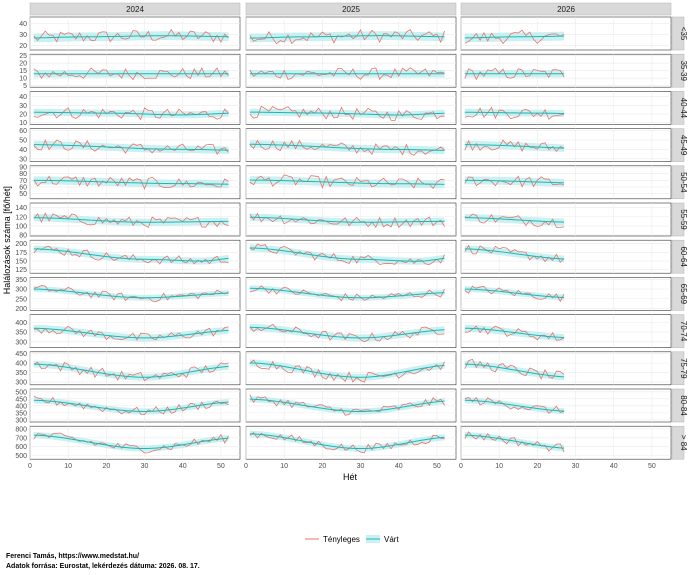  Describe the element at coordinates (23, 56) in the screenshot. I see `y-tick-label: 25` at that location.